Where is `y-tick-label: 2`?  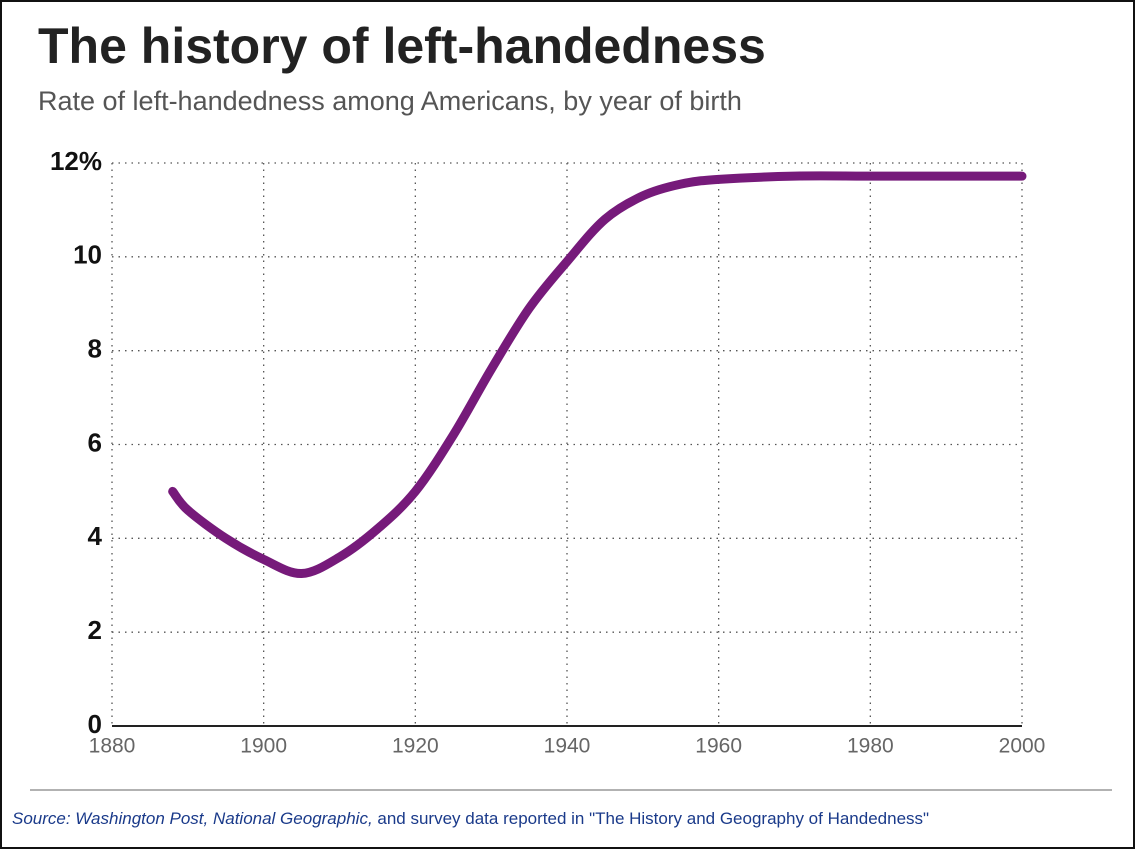
y-tick-label: 2 is located at coordinates (95, 630).